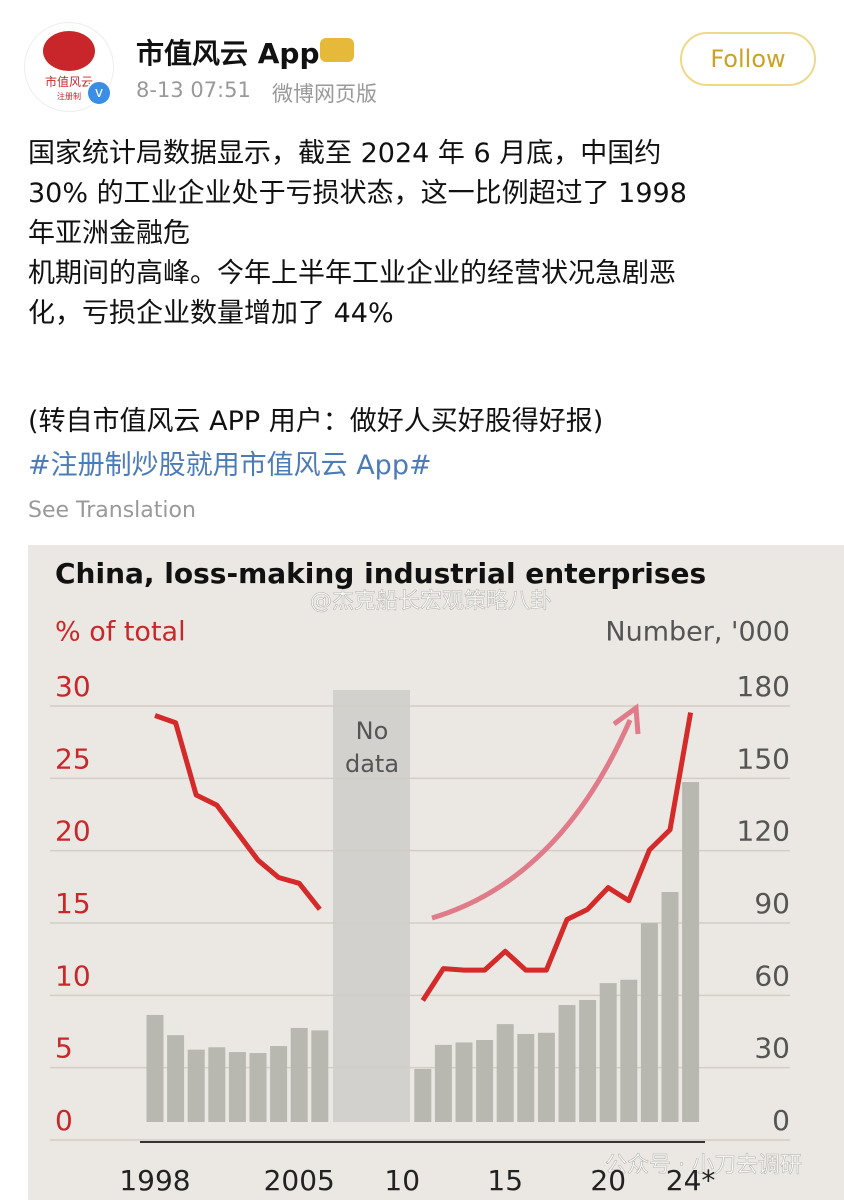 The width and height of the screenshot is (844, 1200). I want to click on no-data-region, so click(371, 906).